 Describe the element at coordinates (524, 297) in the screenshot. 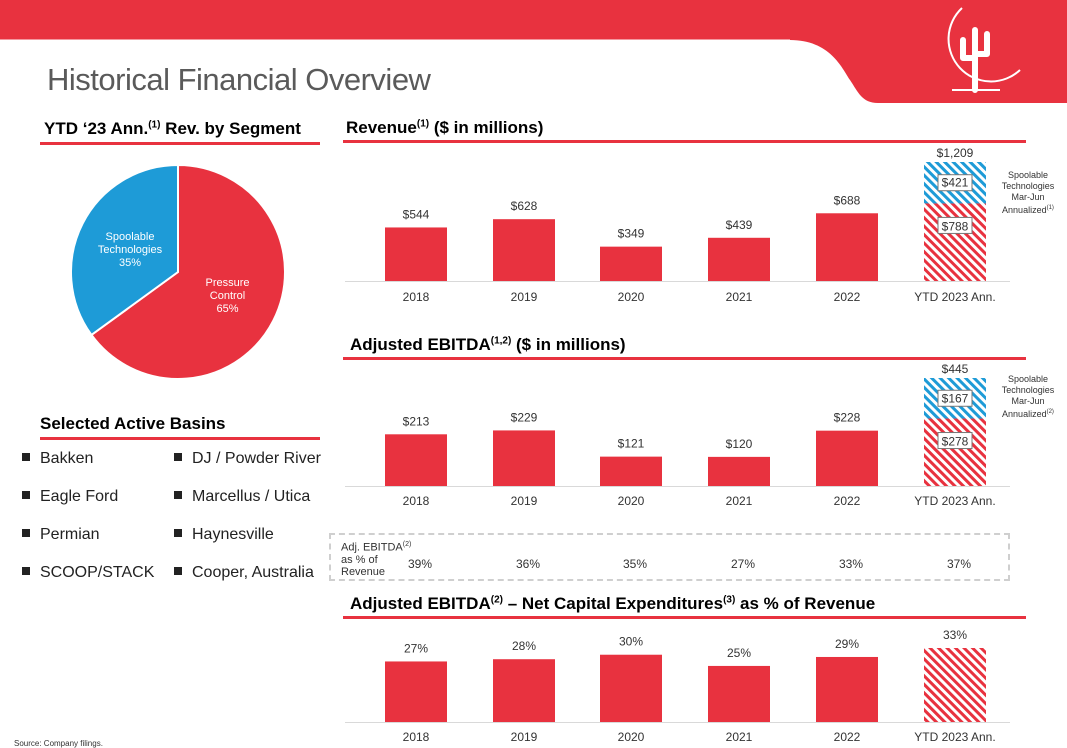

I see `revenue-tick-label: 2019` at that location.